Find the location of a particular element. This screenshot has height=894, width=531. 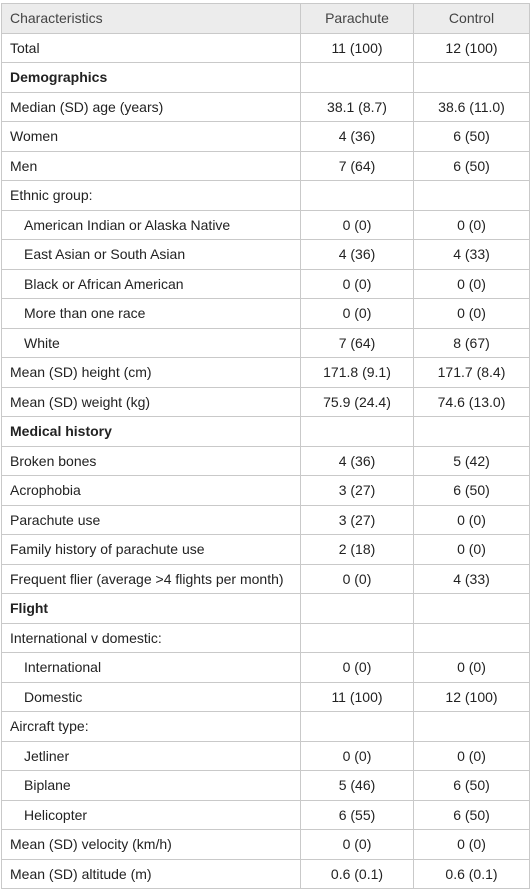

table-row: Mean (SD) velocity (km/h) 0 (0) 0 (0) is located at coordinates (265, 844).